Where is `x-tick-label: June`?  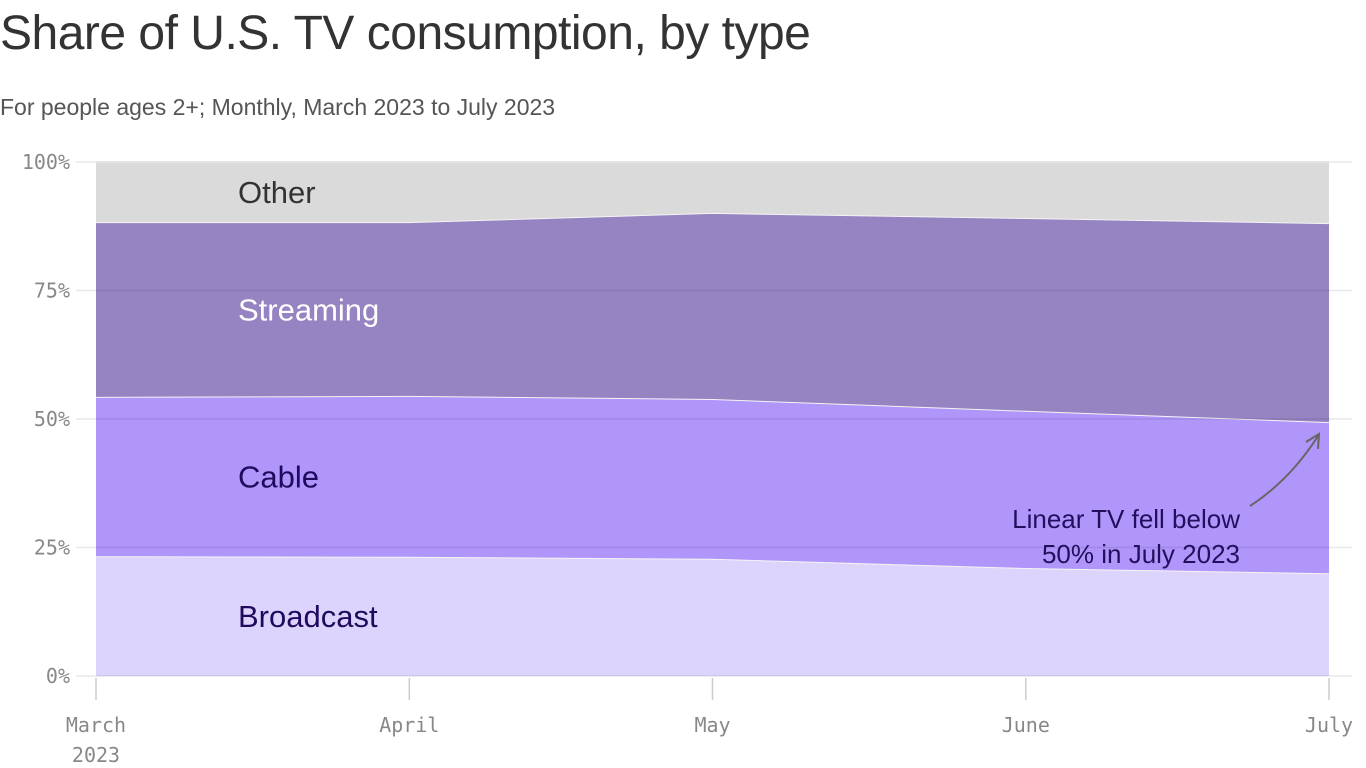
x-tick-label: June is located at coordinates (1026, 725).